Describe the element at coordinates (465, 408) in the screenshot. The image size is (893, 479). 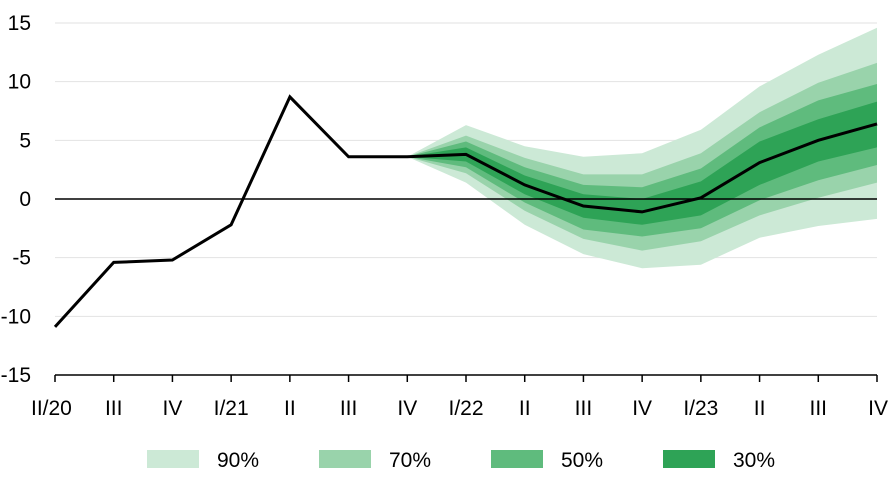
I see `x-tick-label: I/22` at that location.